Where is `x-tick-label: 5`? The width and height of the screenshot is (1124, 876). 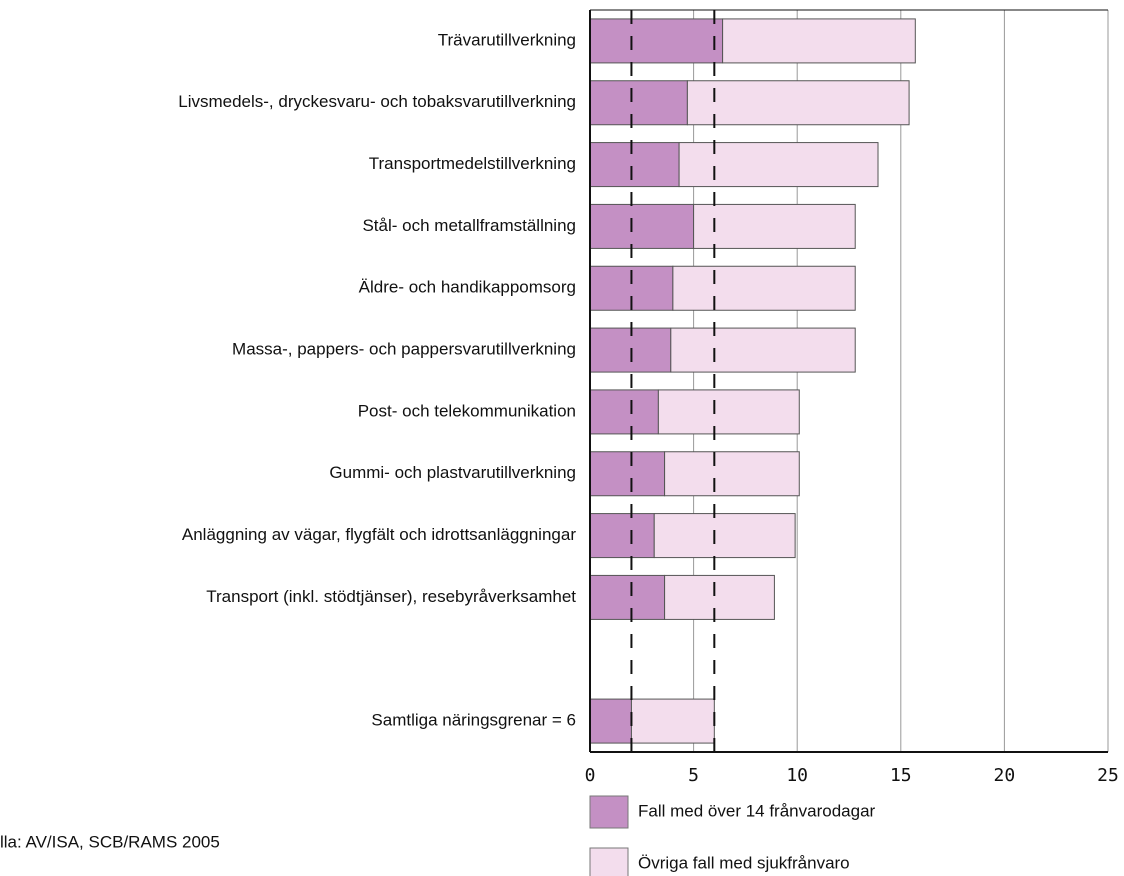 x-tick-label: 5 is located at coordinates (693, 775).